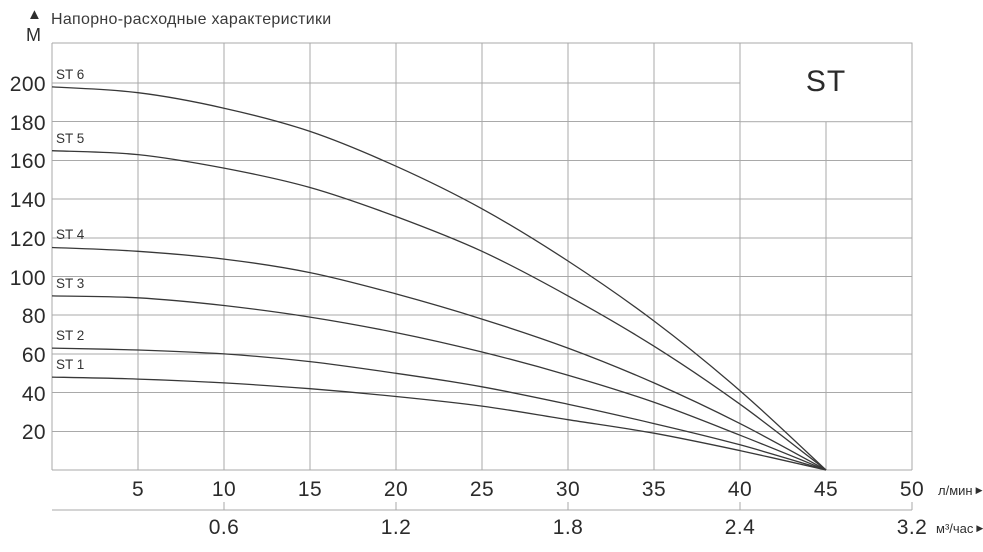 The width and height of the screenshot is (983, 552). What do you see at coordinates (955, 528) in the screenshot?
I see `x-axis-secondary-unit-text: м³/час` at bounding box center [955, 528].